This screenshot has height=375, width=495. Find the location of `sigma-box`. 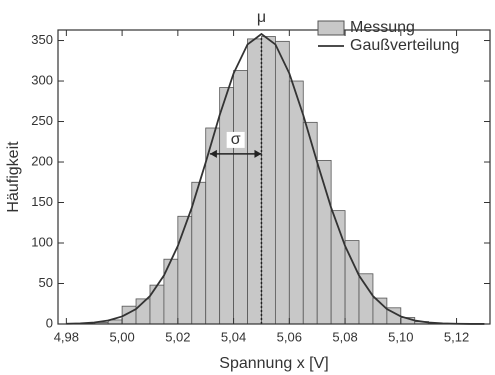

sigma-box is located at coordinates (235, 139).